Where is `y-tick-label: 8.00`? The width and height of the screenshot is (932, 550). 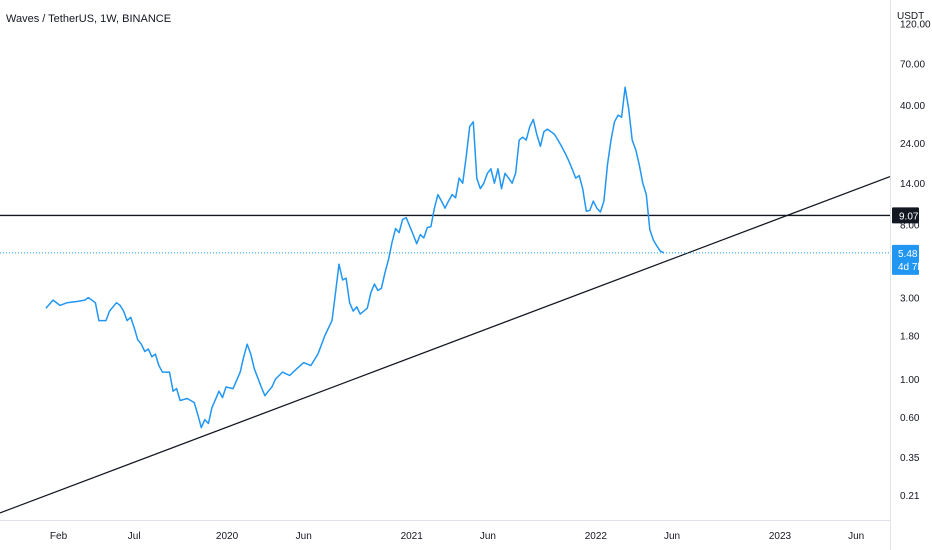 y-tick-label: 8.00 is located at coordinates (910, 226).